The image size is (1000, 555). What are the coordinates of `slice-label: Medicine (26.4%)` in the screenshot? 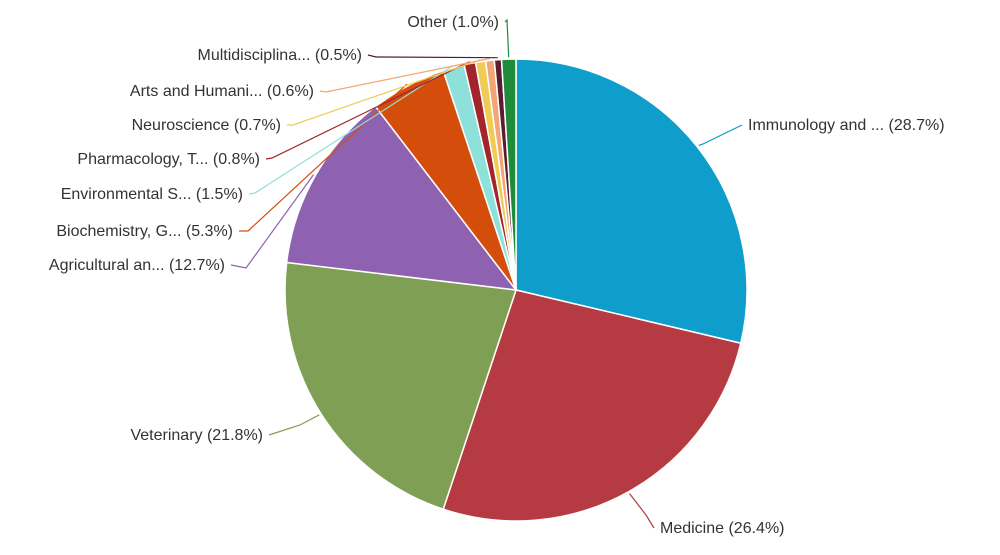 It's located at (722, 528).